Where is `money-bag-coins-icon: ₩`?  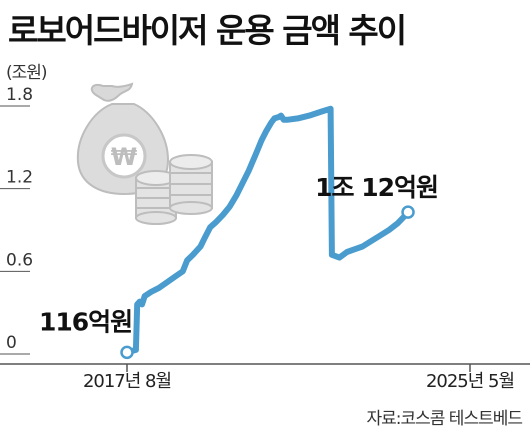
money-bag-coins-icon: ₩ is located at coordinates (144, 153).